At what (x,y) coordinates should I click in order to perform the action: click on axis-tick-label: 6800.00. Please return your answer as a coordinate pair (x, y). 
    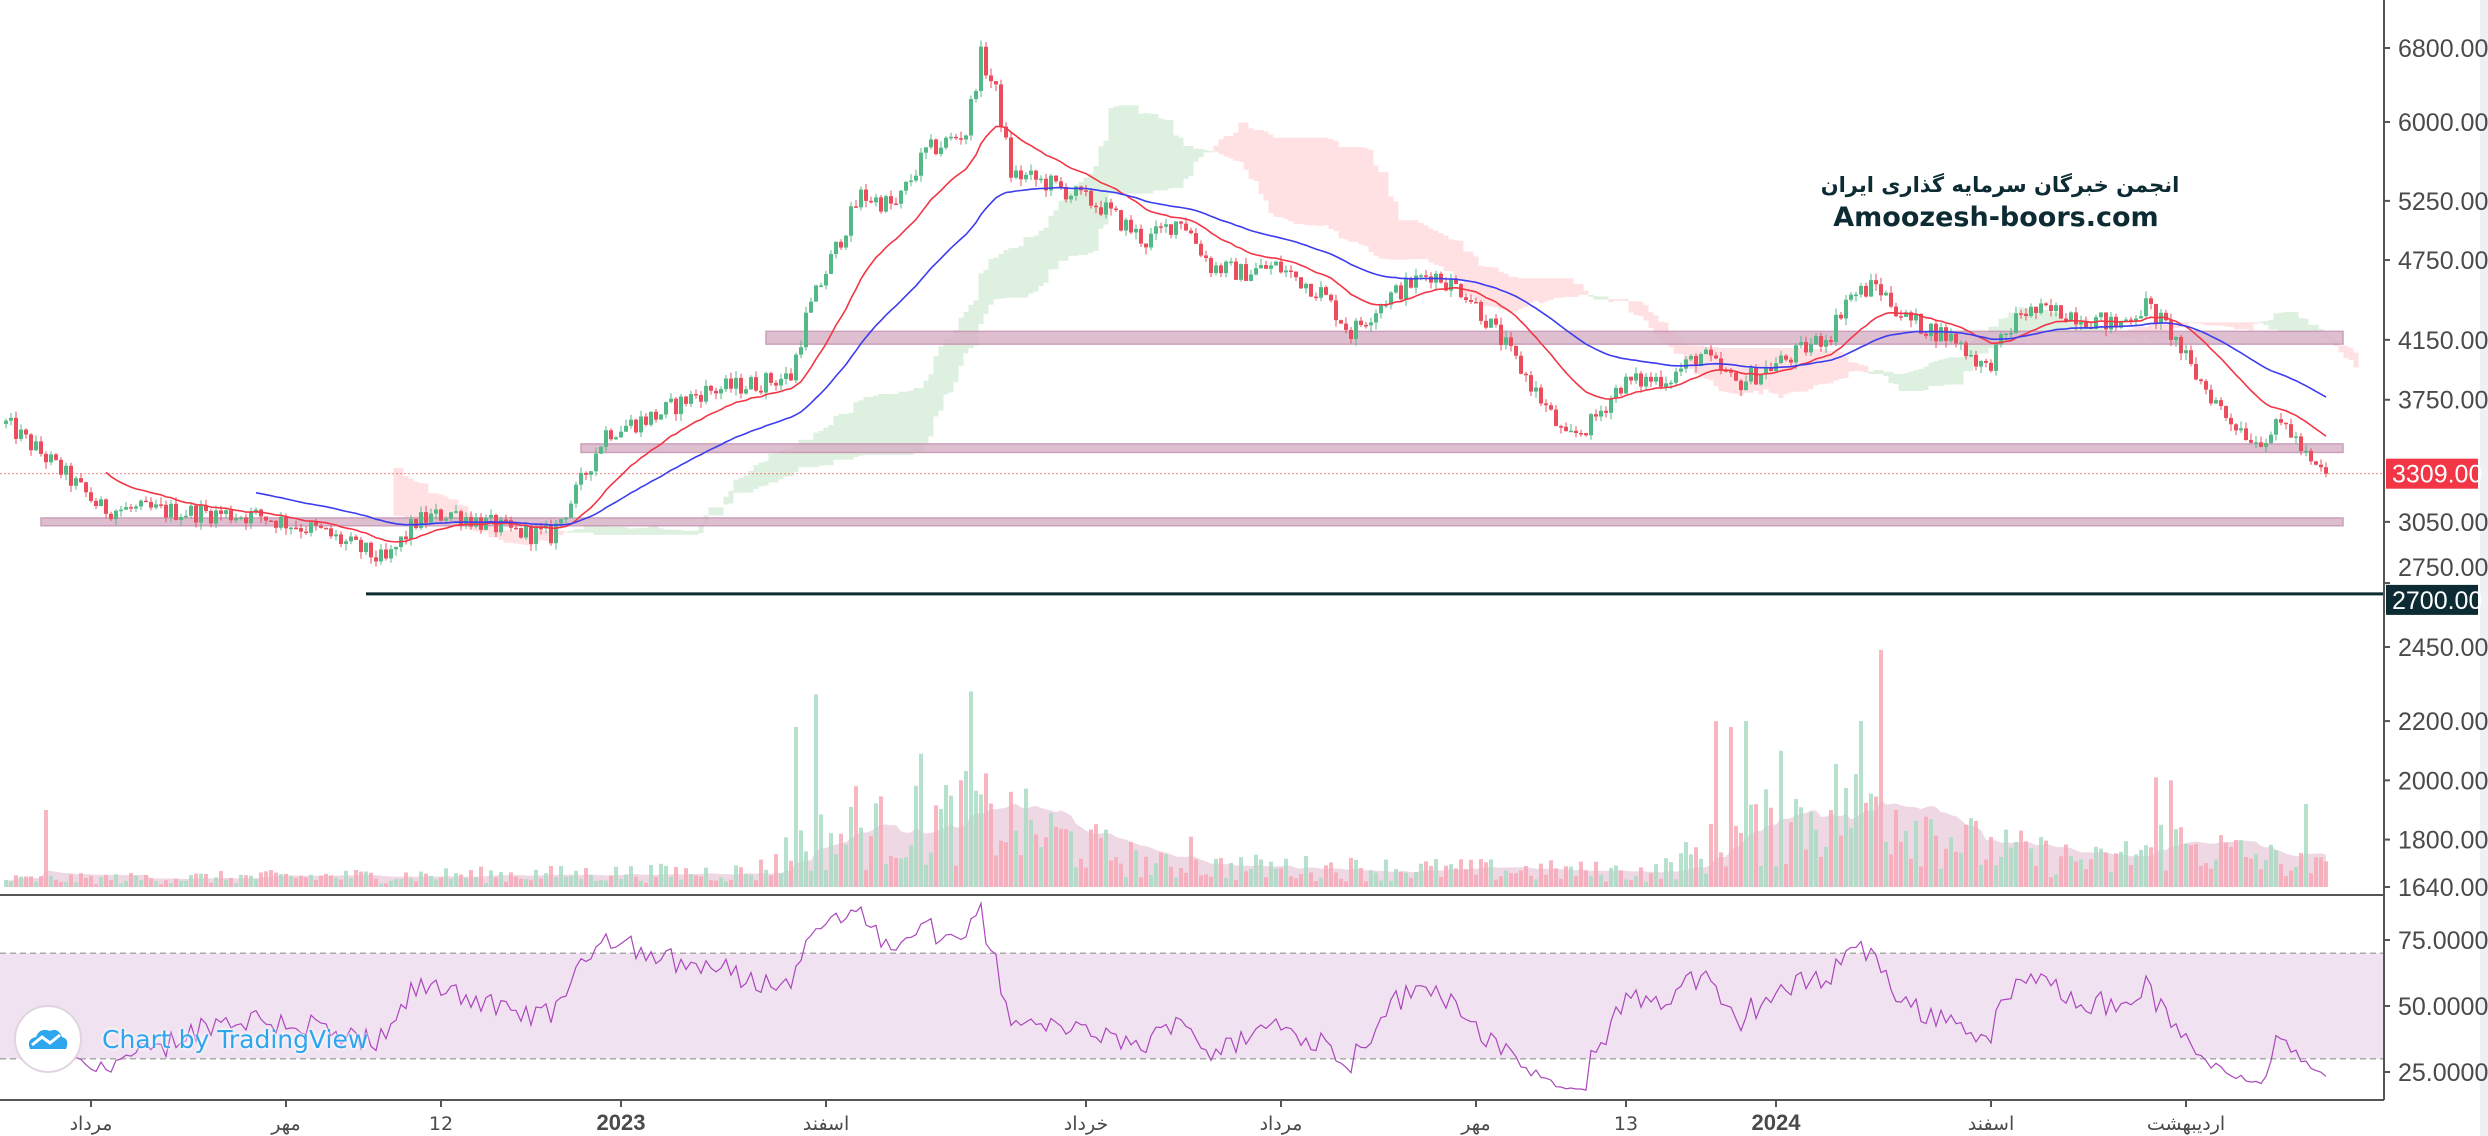
    Looking at the image, I should click on (2443, 49).